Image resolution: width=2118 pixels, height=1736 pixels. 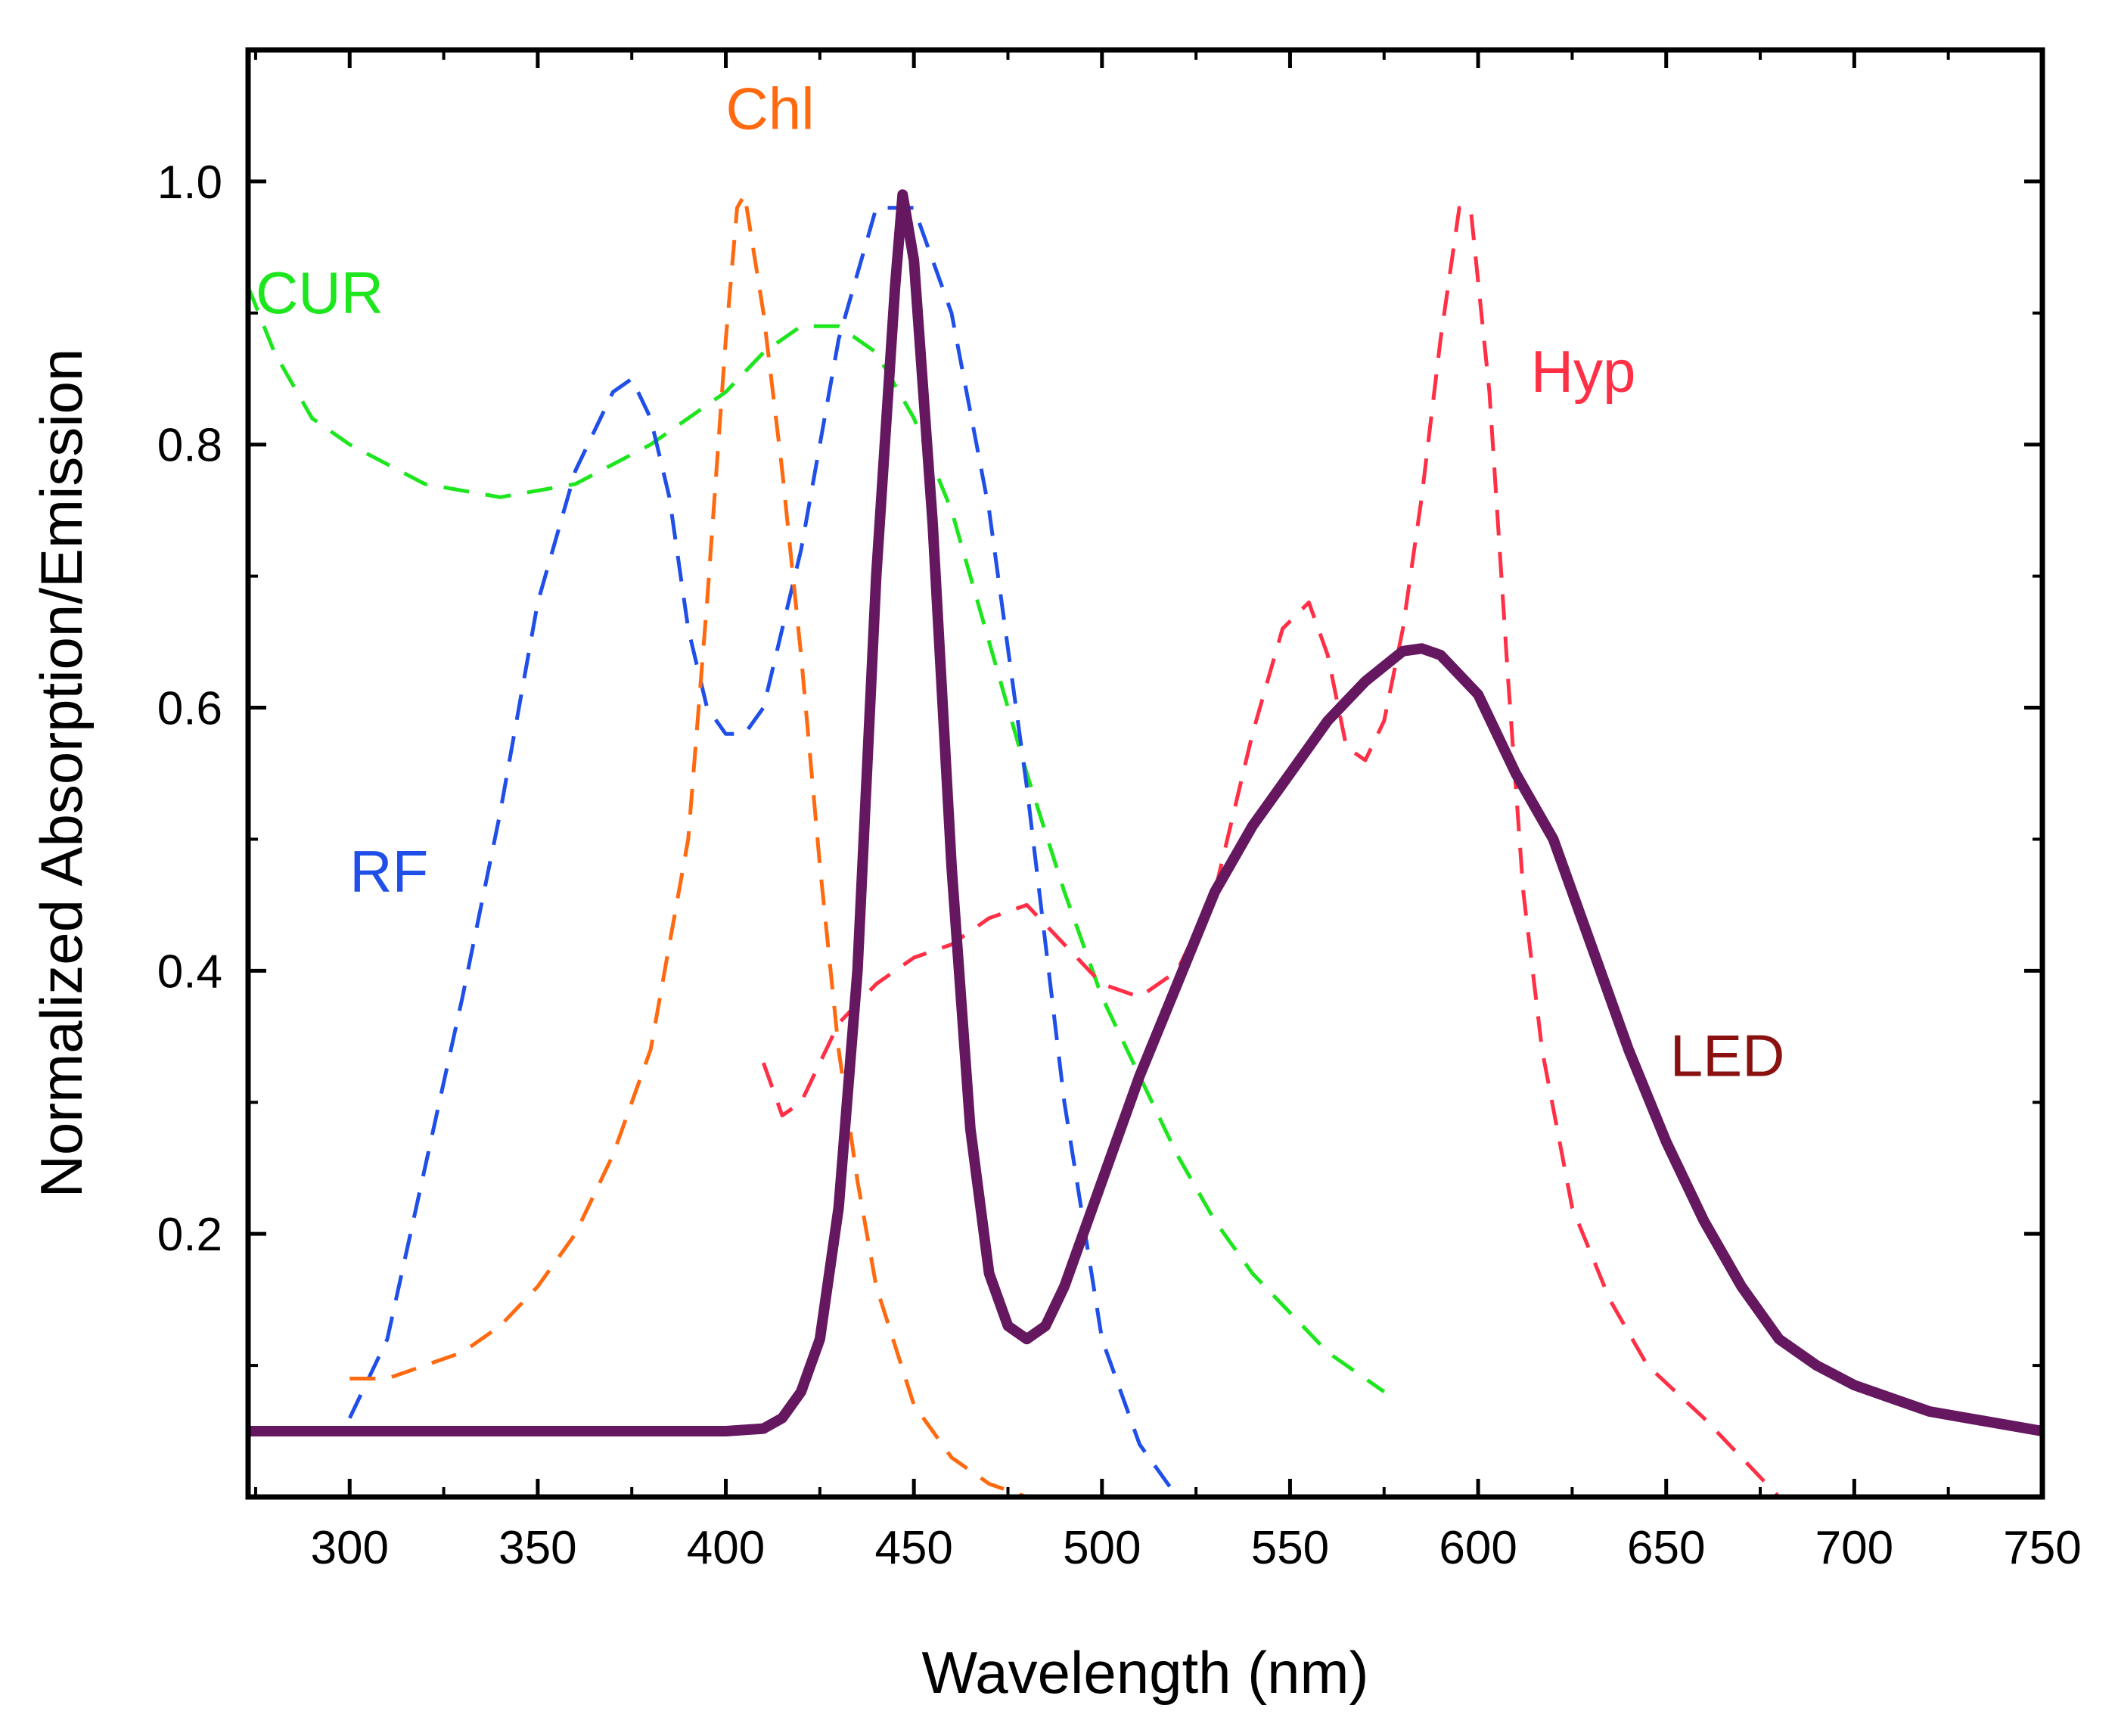 What do you see at coordinates (350, 1548) in the screenshot?
I see `x-tick-label: 300` at bounding box center [350, 1548].